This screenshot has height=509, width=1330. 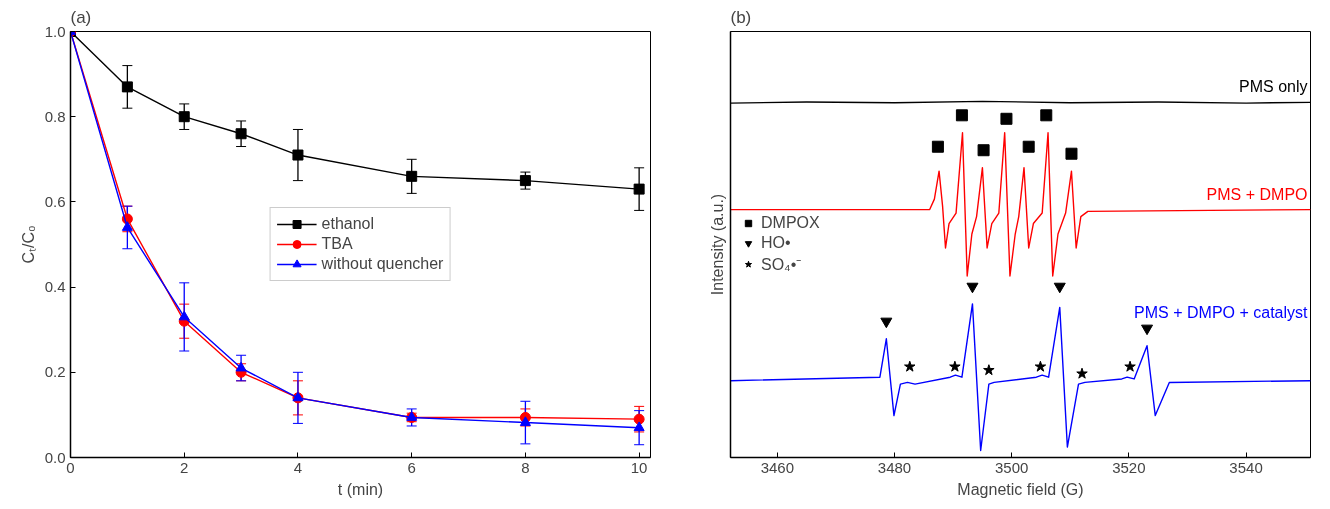 I want to click on y-axis-title: Cₜ/C₀, so click(x=28, y=244).